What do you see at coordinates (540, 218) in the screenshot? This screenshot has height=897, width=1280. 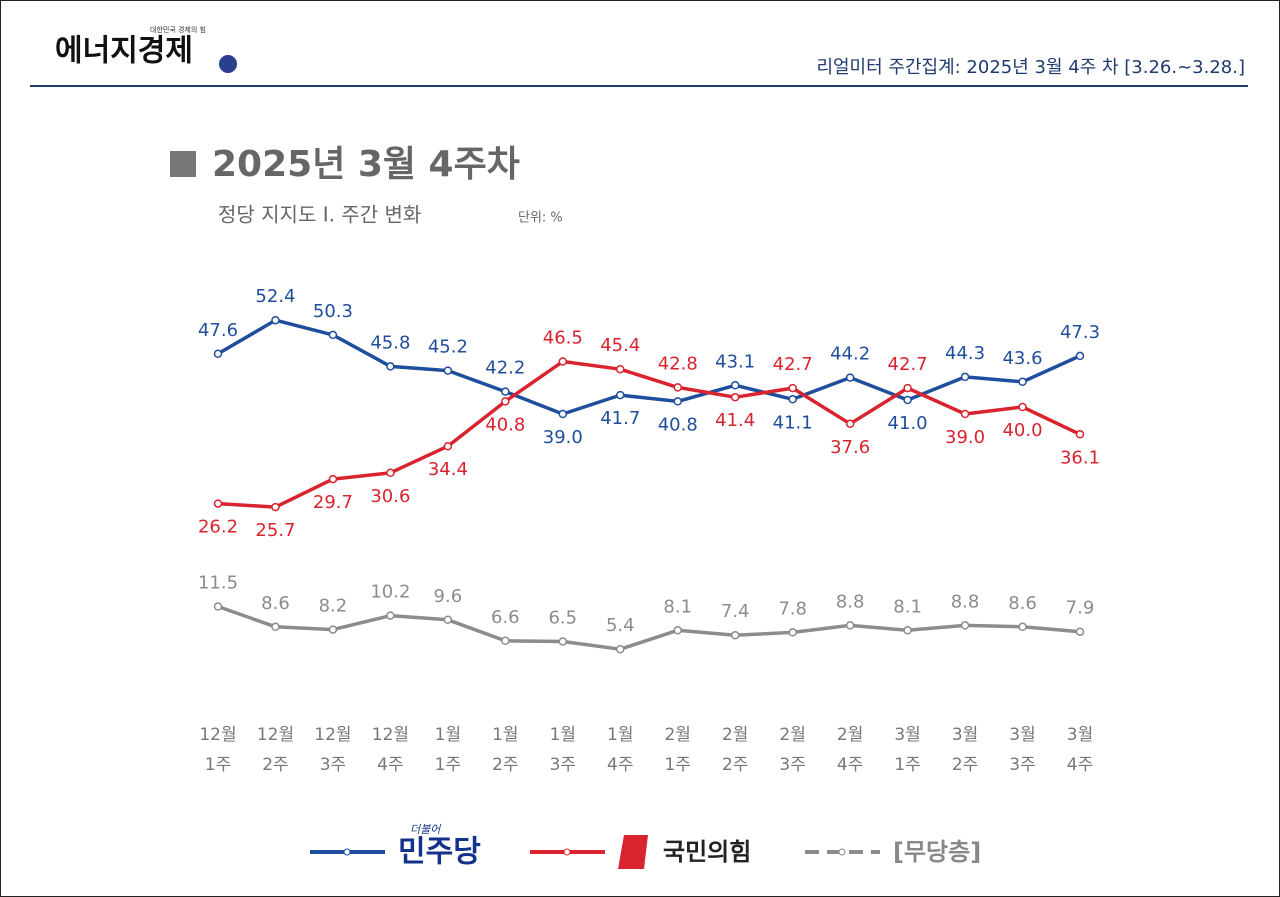 I see `unit-label: 단위: %` at bounding box center [540, 218].